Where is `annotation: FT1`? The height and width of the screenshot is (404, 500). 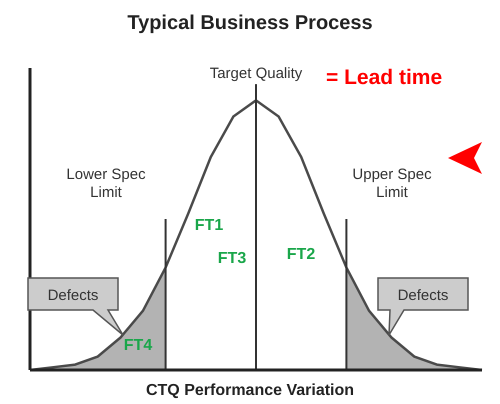 annotation: FT1 is located at coordinates (209, 225).